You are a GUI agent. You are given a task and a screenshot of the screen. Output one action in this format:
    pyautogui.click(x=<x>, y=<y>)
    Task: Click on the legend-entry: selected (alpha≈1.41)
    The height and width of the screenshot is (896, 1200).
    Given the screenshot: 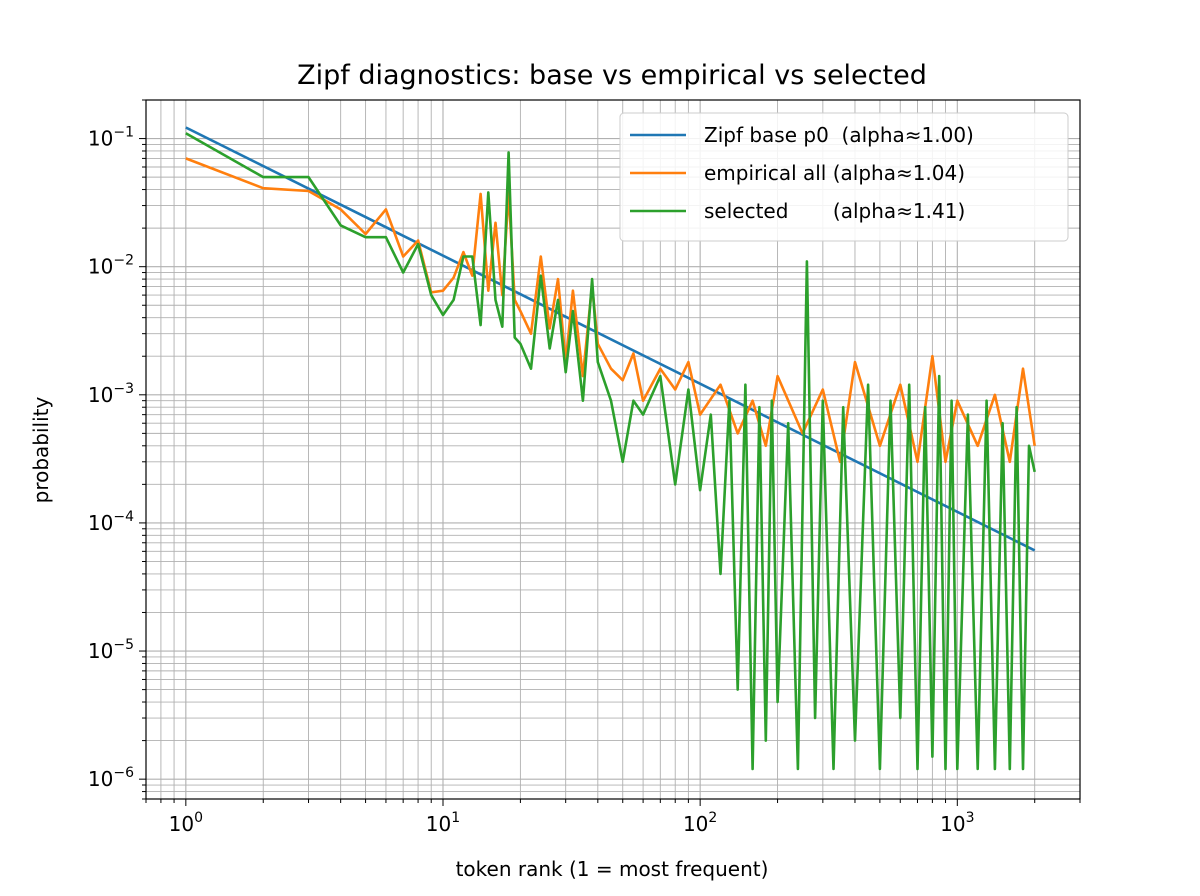 What is the action you would take?
    pyautogui.click(x=834, y=211)
    